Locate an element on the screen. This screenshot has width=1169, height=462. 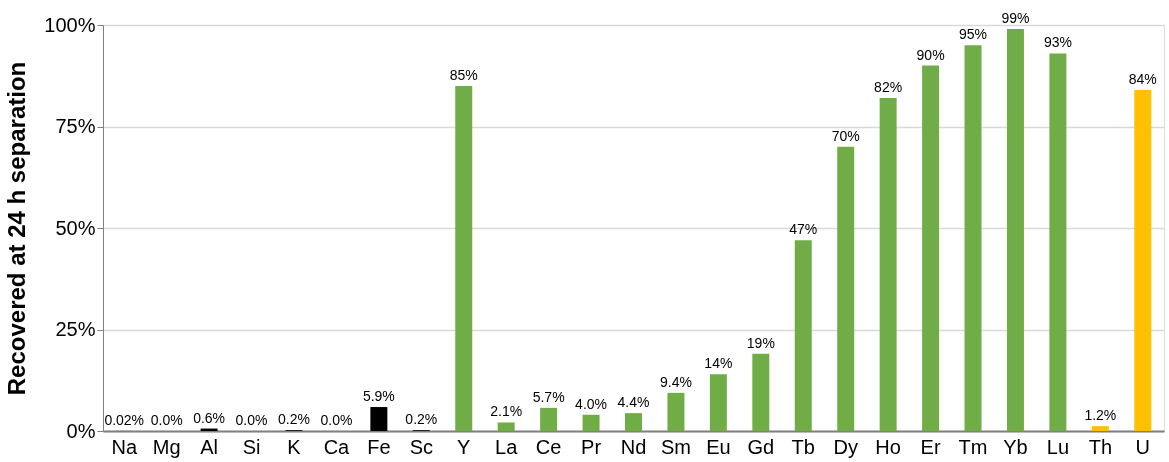
data-label: 93% is located at coordinates (1057, 42).